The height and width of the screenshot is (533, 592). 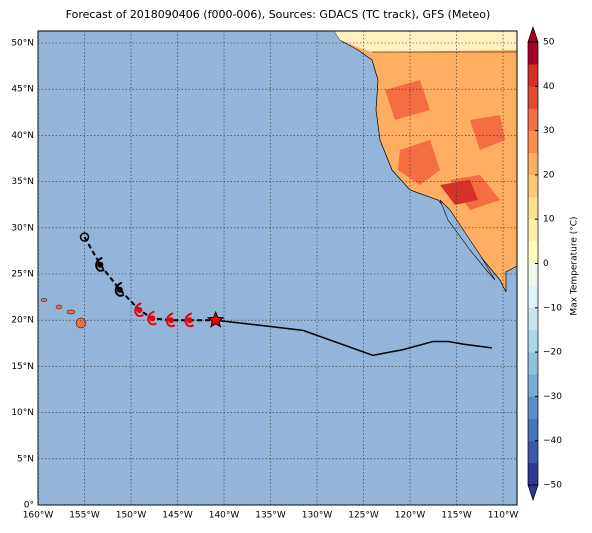 What do you see at coordinates (552, 397) in the screenshot?
I see `colorbar-tick-label: −30` at bounding box center [552, 397].